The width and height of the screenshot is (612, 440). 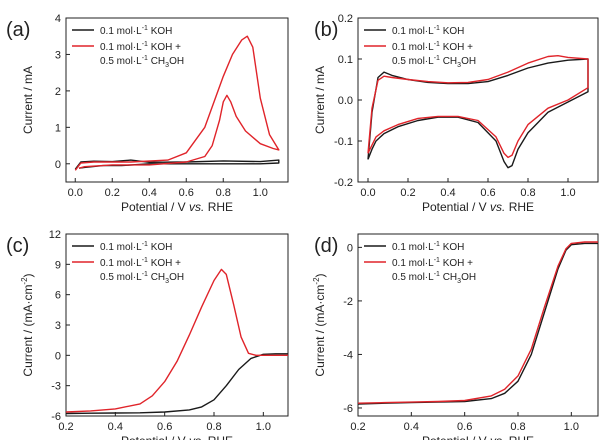 What do you see at coordinates (343, 142) in the screenshot?
I see `y-tick-label: -0.1` at bounding box center [343, 142].